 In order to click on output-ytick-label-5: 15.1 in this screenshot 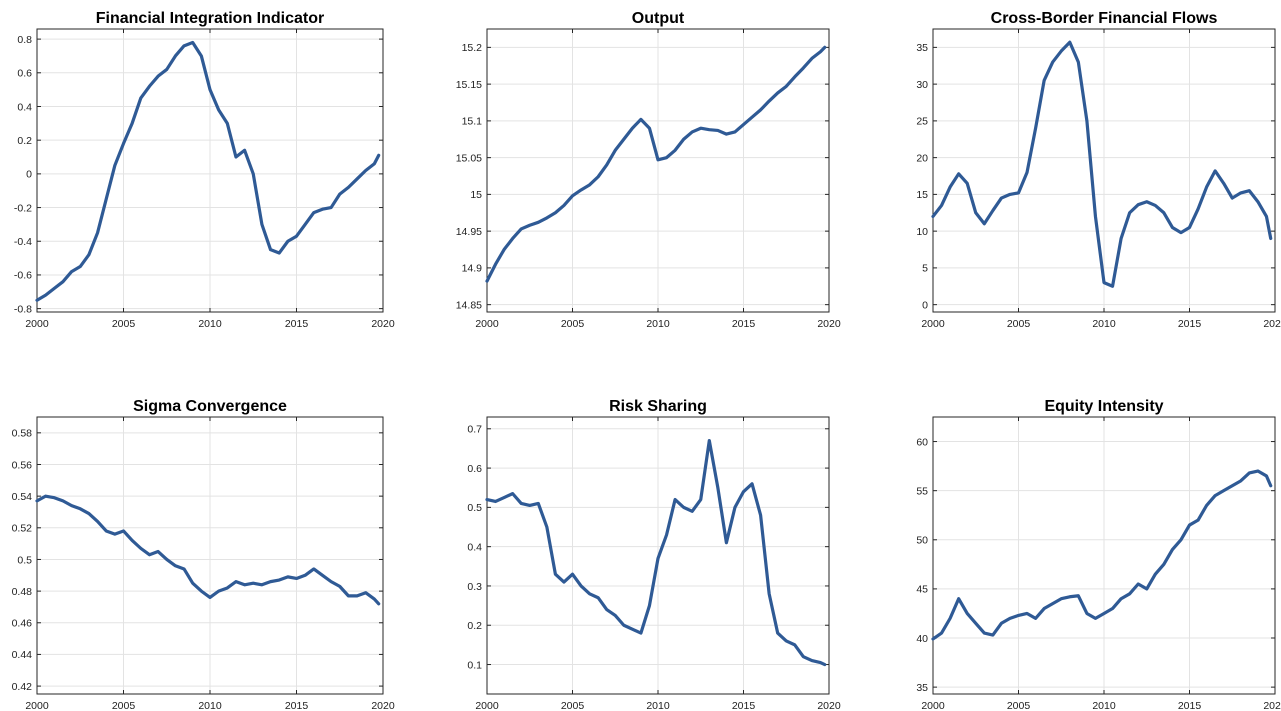, I will do `click(472, 122)`.